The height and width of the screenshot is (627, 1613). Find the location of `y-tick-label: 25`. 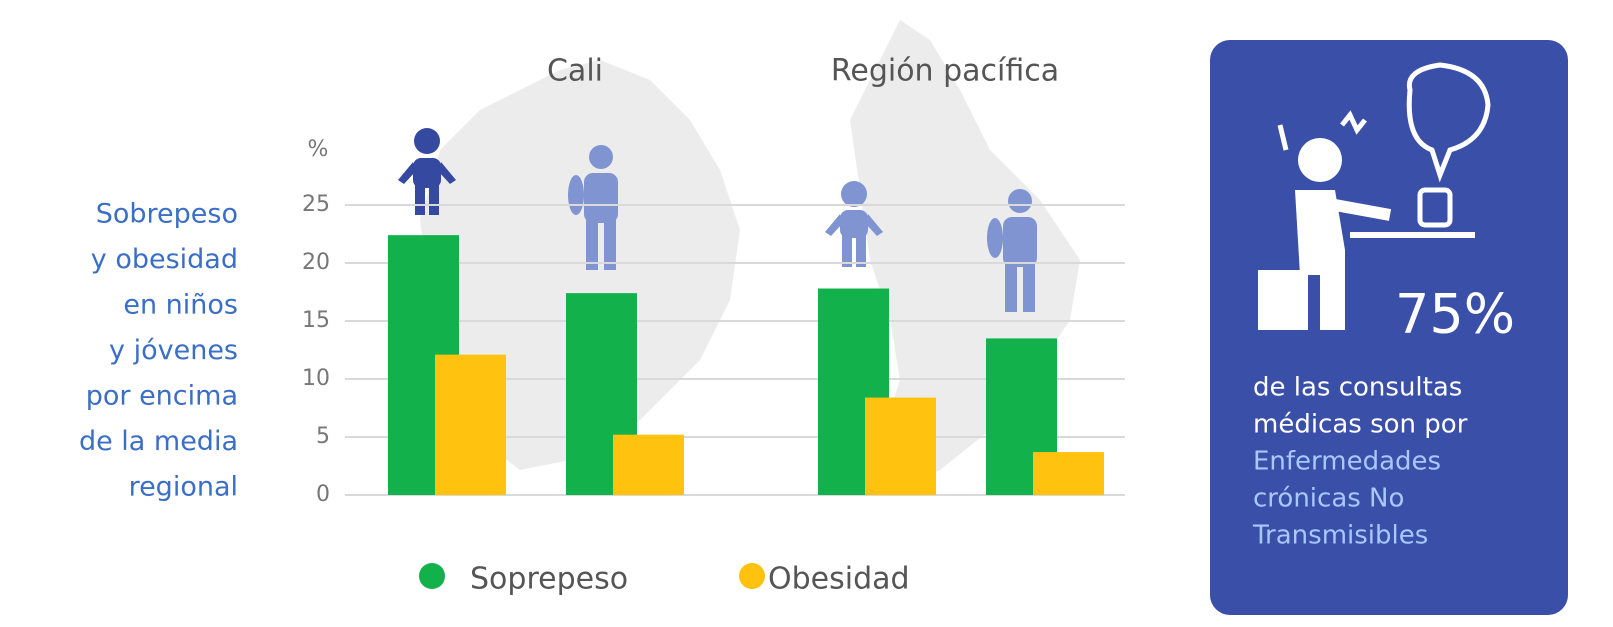

y-tick-label: 25 is located at coordinates (316, 204).